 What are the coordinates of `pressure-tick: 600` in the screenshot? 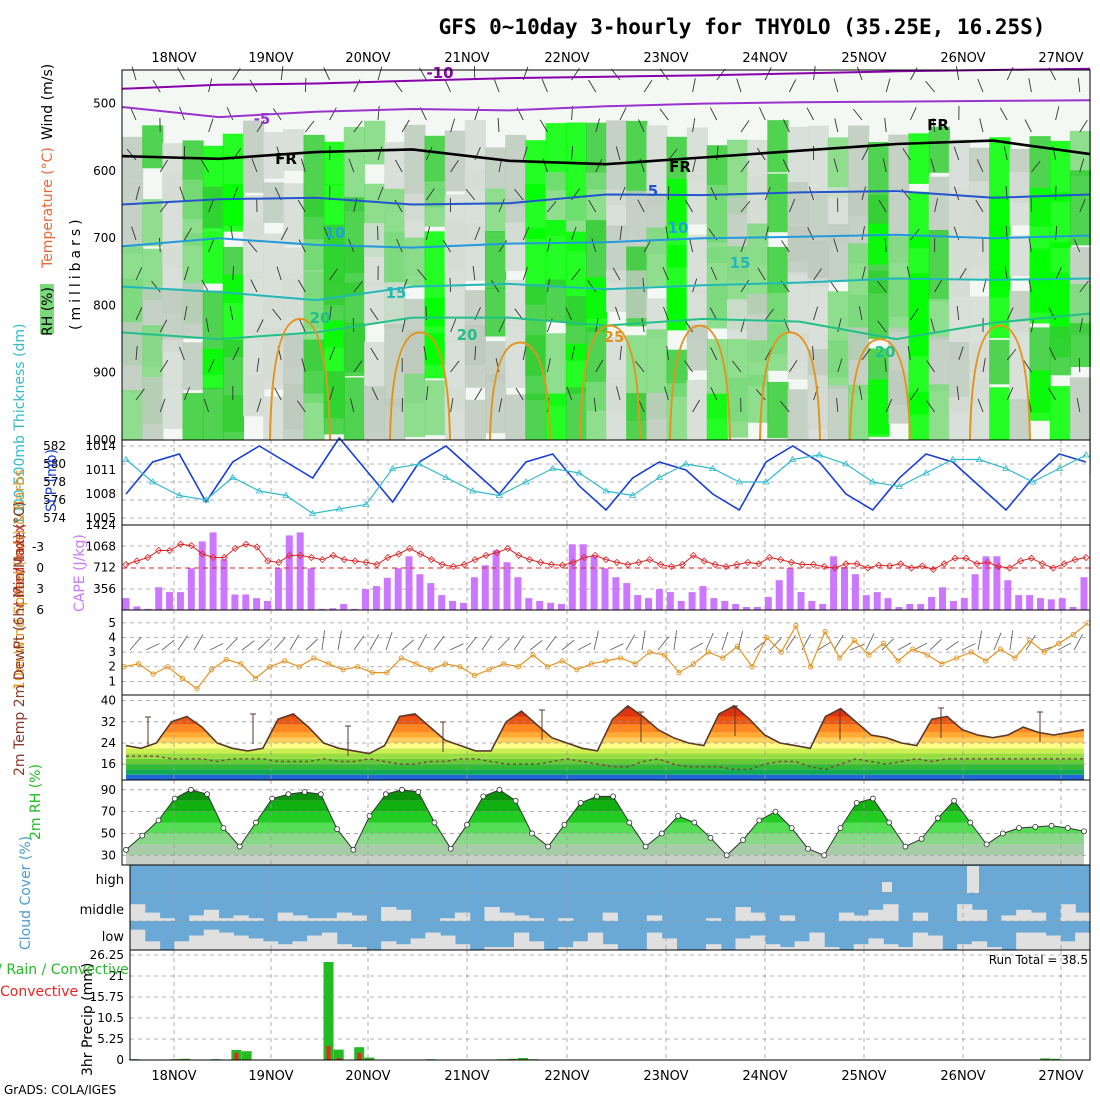 It's located at (104, 171).